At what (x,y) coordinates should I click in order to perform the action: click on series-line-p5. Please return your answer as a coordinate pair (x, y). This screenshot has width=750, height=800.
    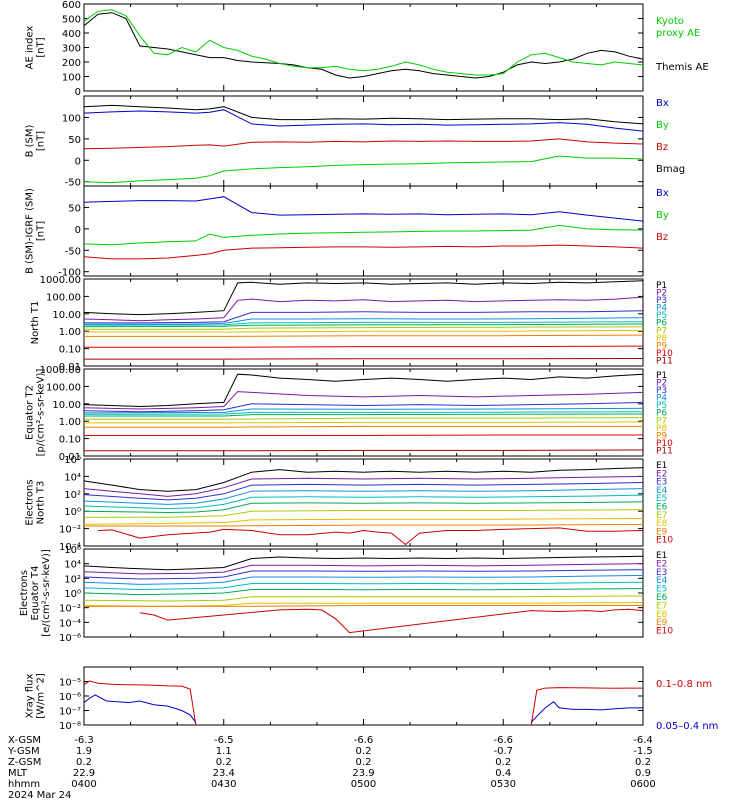
    Looking at the image, I should click on (363, 413).